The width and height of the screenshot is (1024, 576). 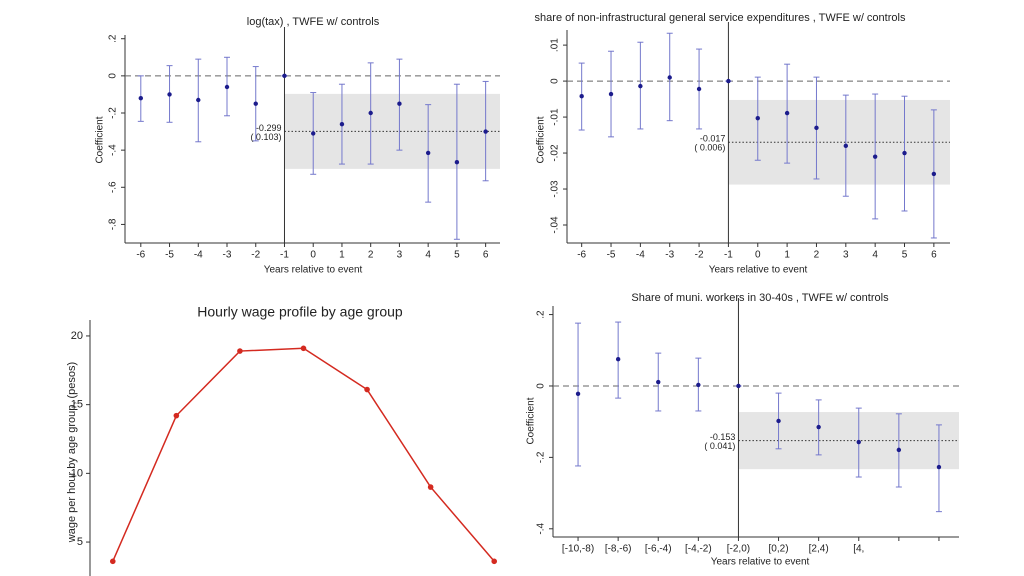 What do you see at coordinates (269, 128) in the screenshot?
I see `ate-label: -0.299` at bounding box center [269, 128].